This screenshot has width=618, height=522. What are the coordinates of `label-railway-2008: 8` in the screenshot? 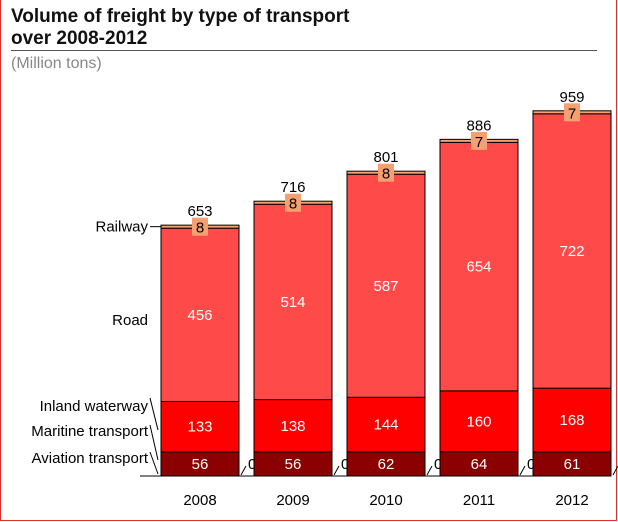 It's located at (200, 228).